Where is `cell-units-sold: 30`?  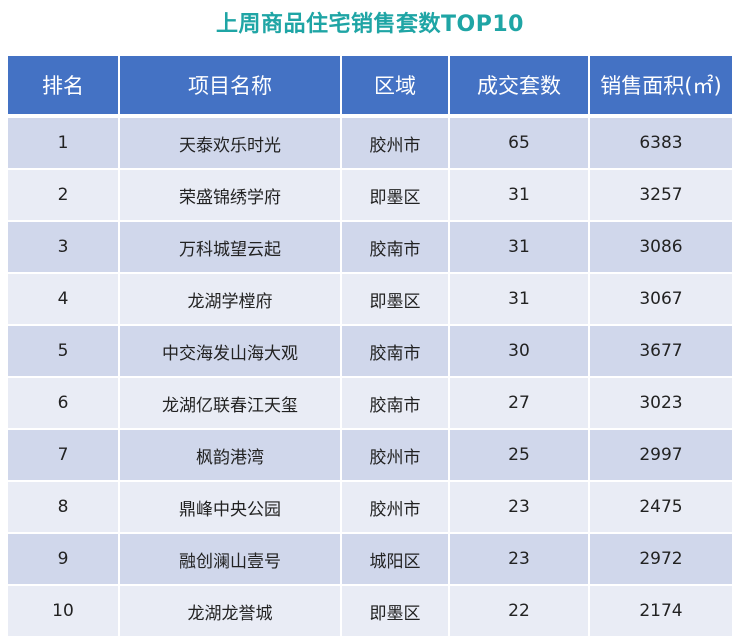 cell-units-sold: 30 is located at coordinates (520, 352).